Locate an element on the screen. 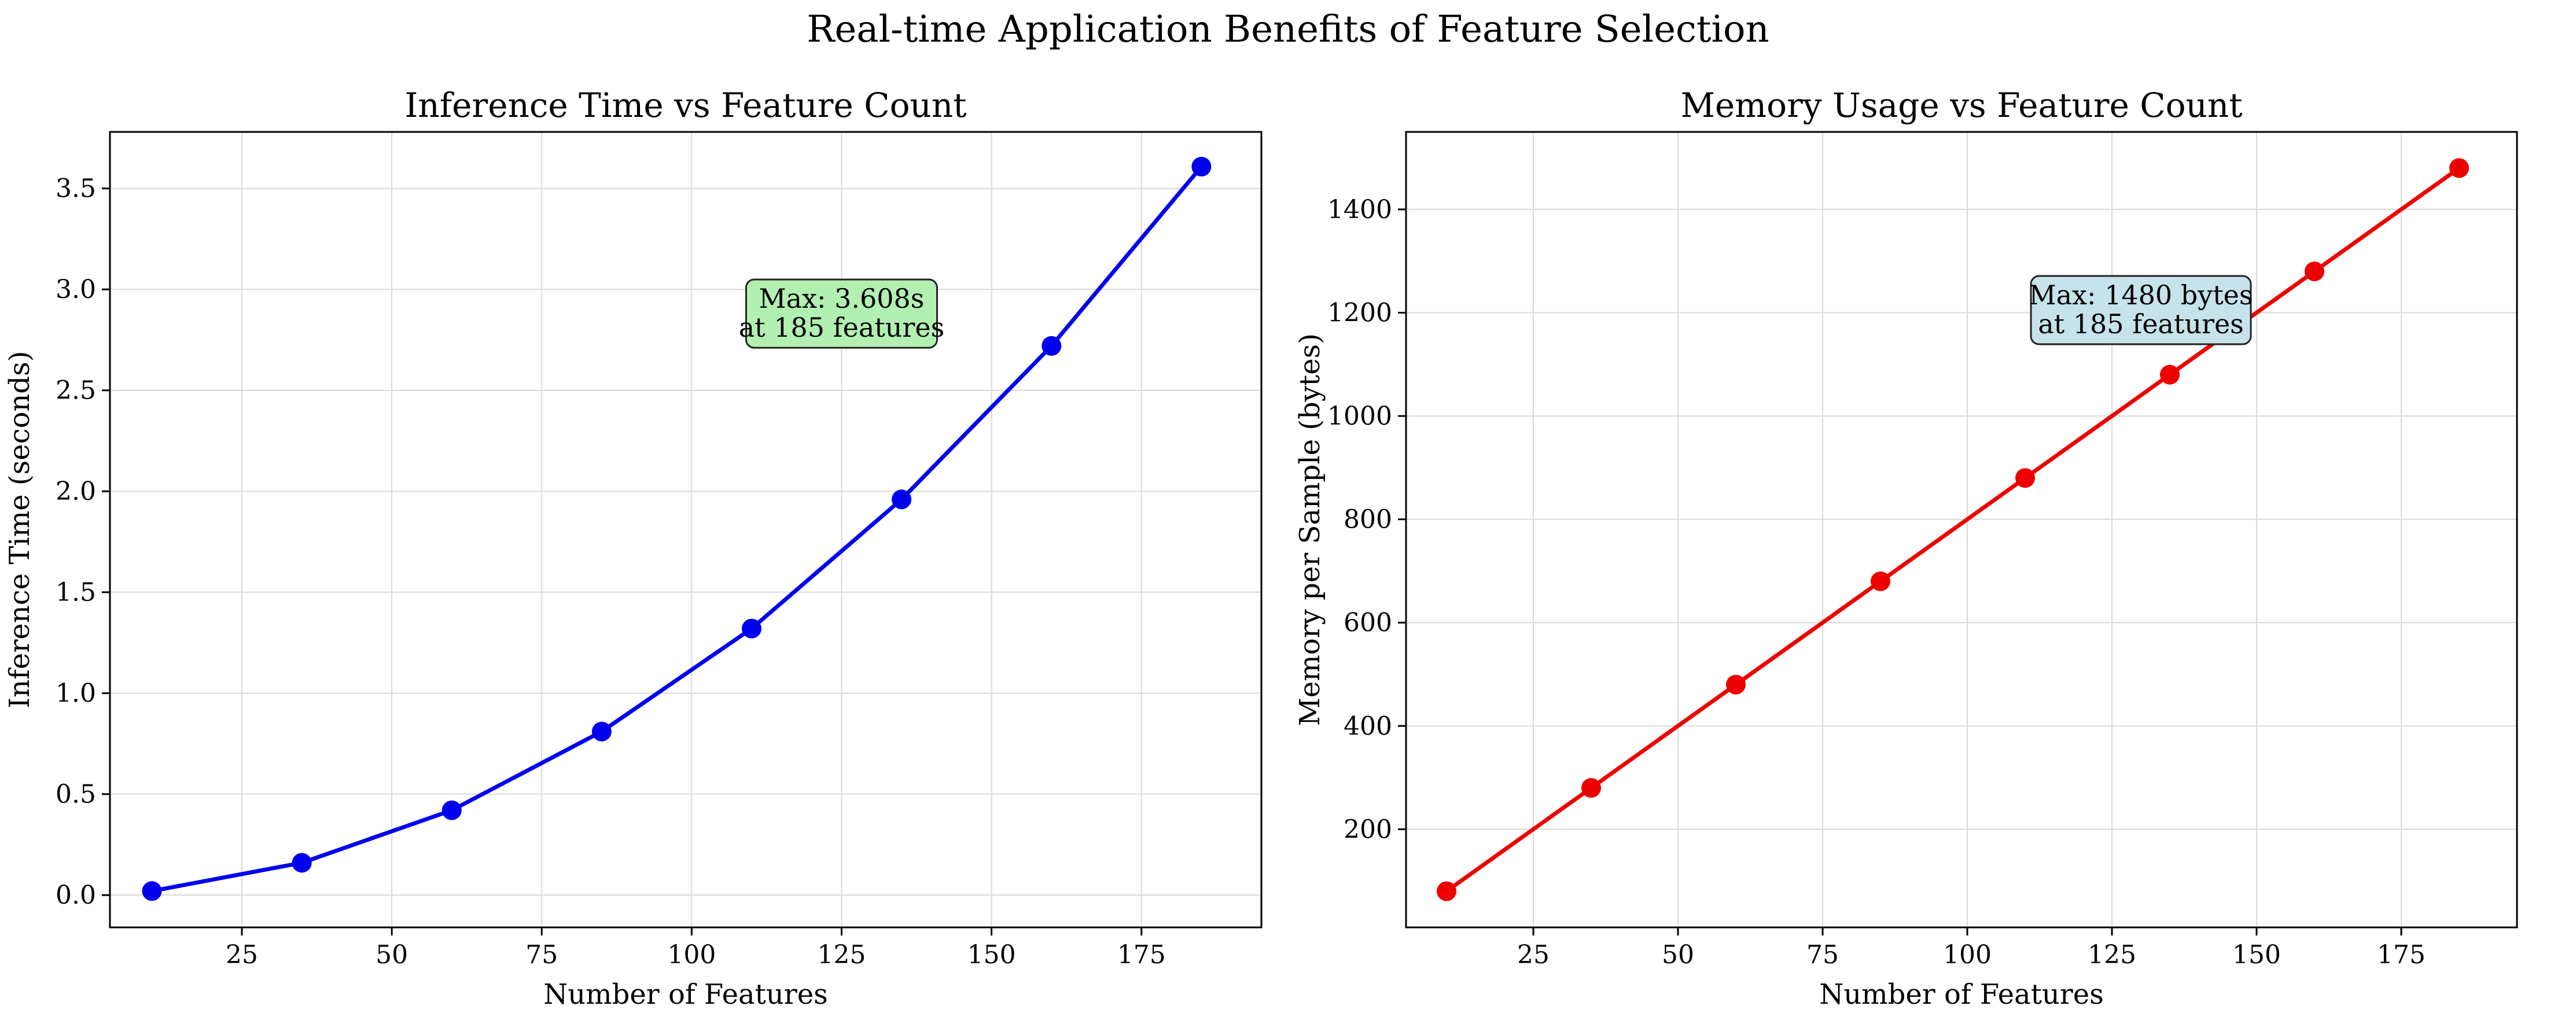 The height and width of the screenshot is (1024, 2576). y-tick-label: 0.0 is located at coordinates (76, 895).